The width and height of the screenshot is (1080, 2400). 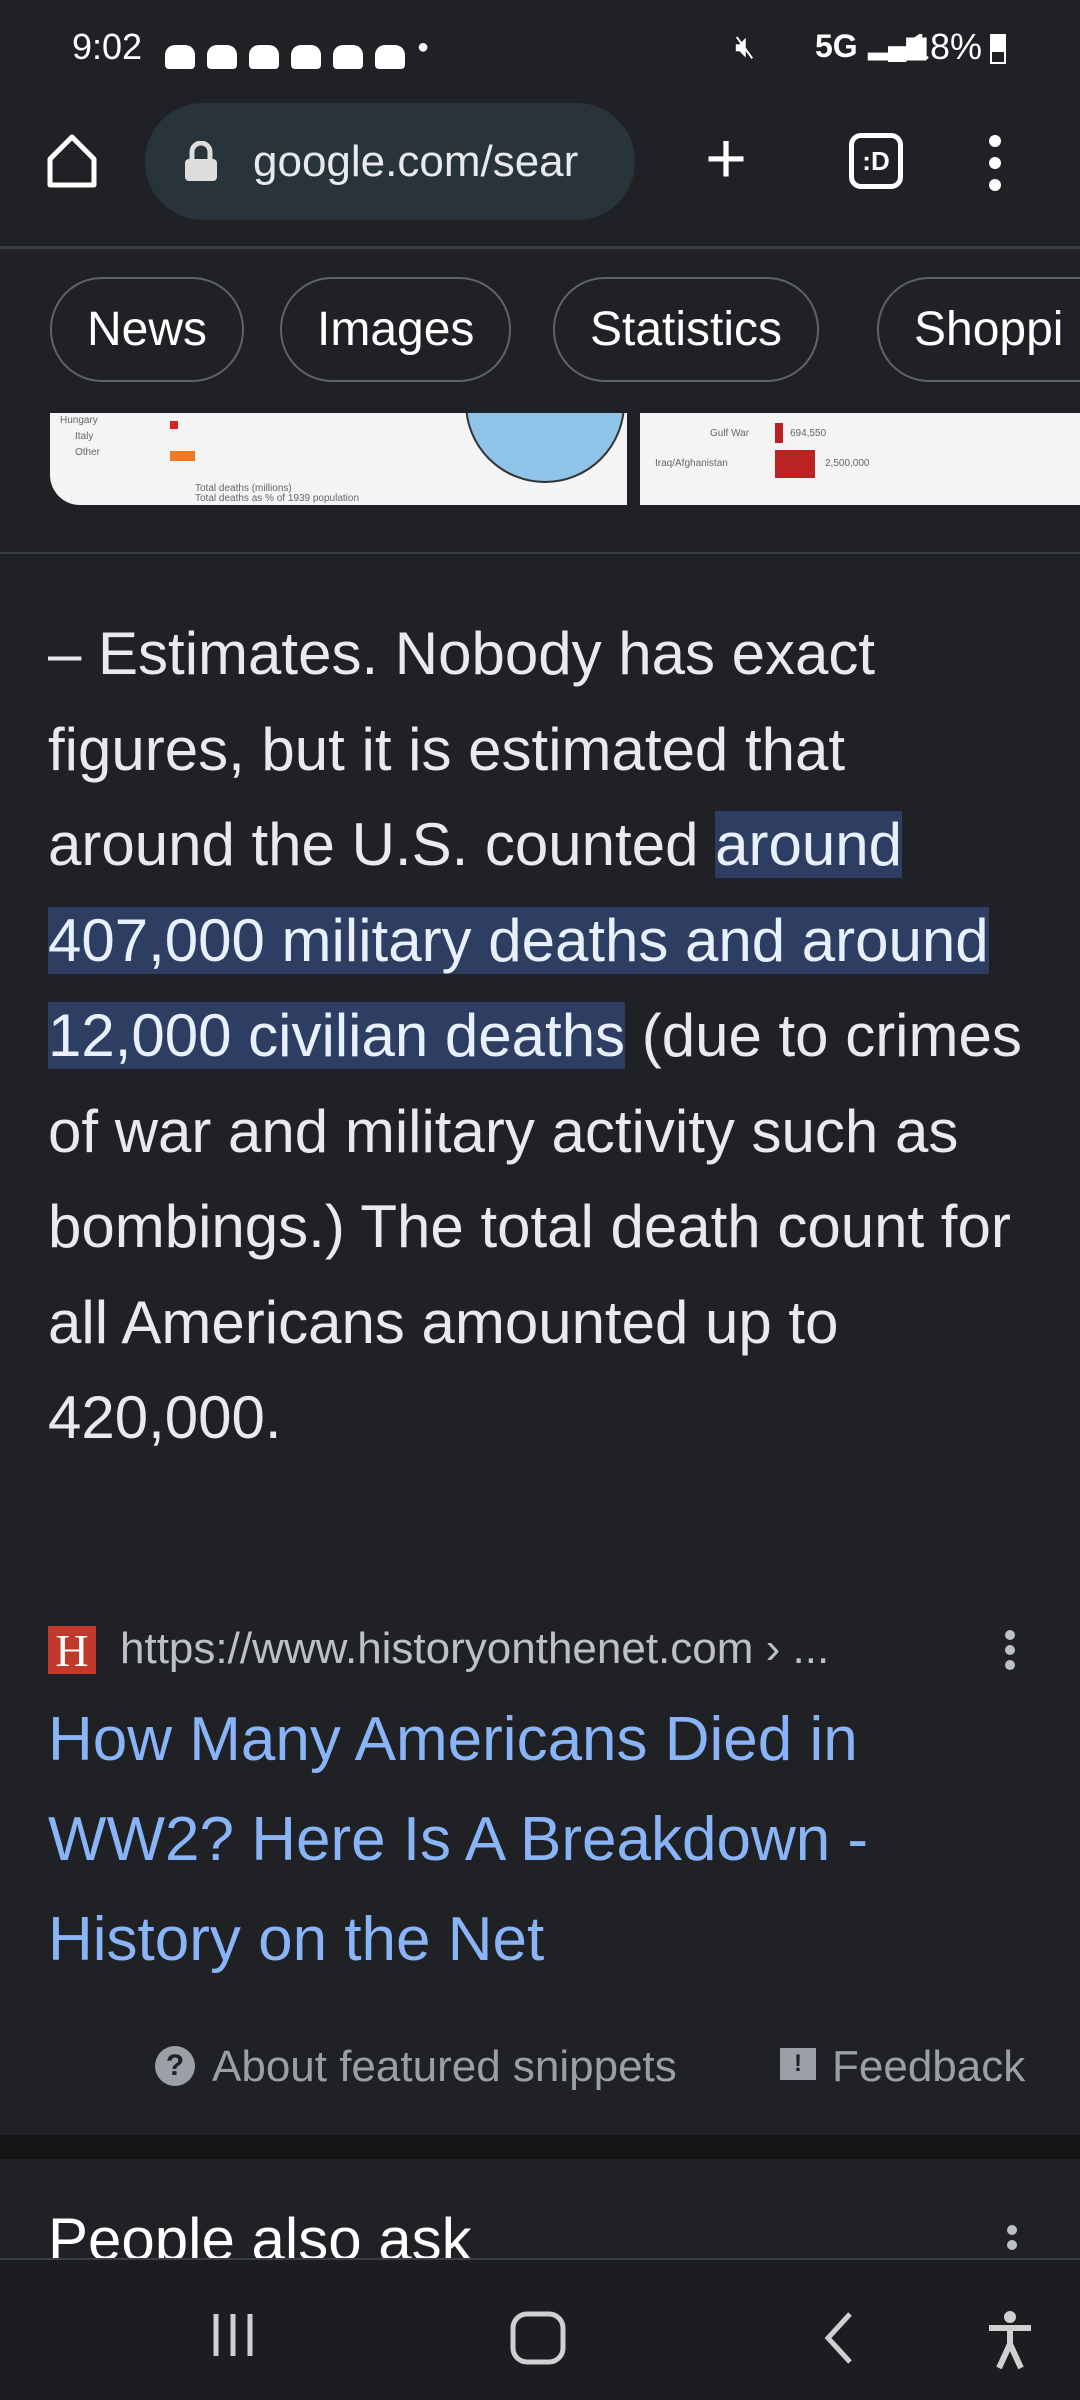 I want to click on chart-label: Iraq/Afghanistan, so click(x=691, y=463).